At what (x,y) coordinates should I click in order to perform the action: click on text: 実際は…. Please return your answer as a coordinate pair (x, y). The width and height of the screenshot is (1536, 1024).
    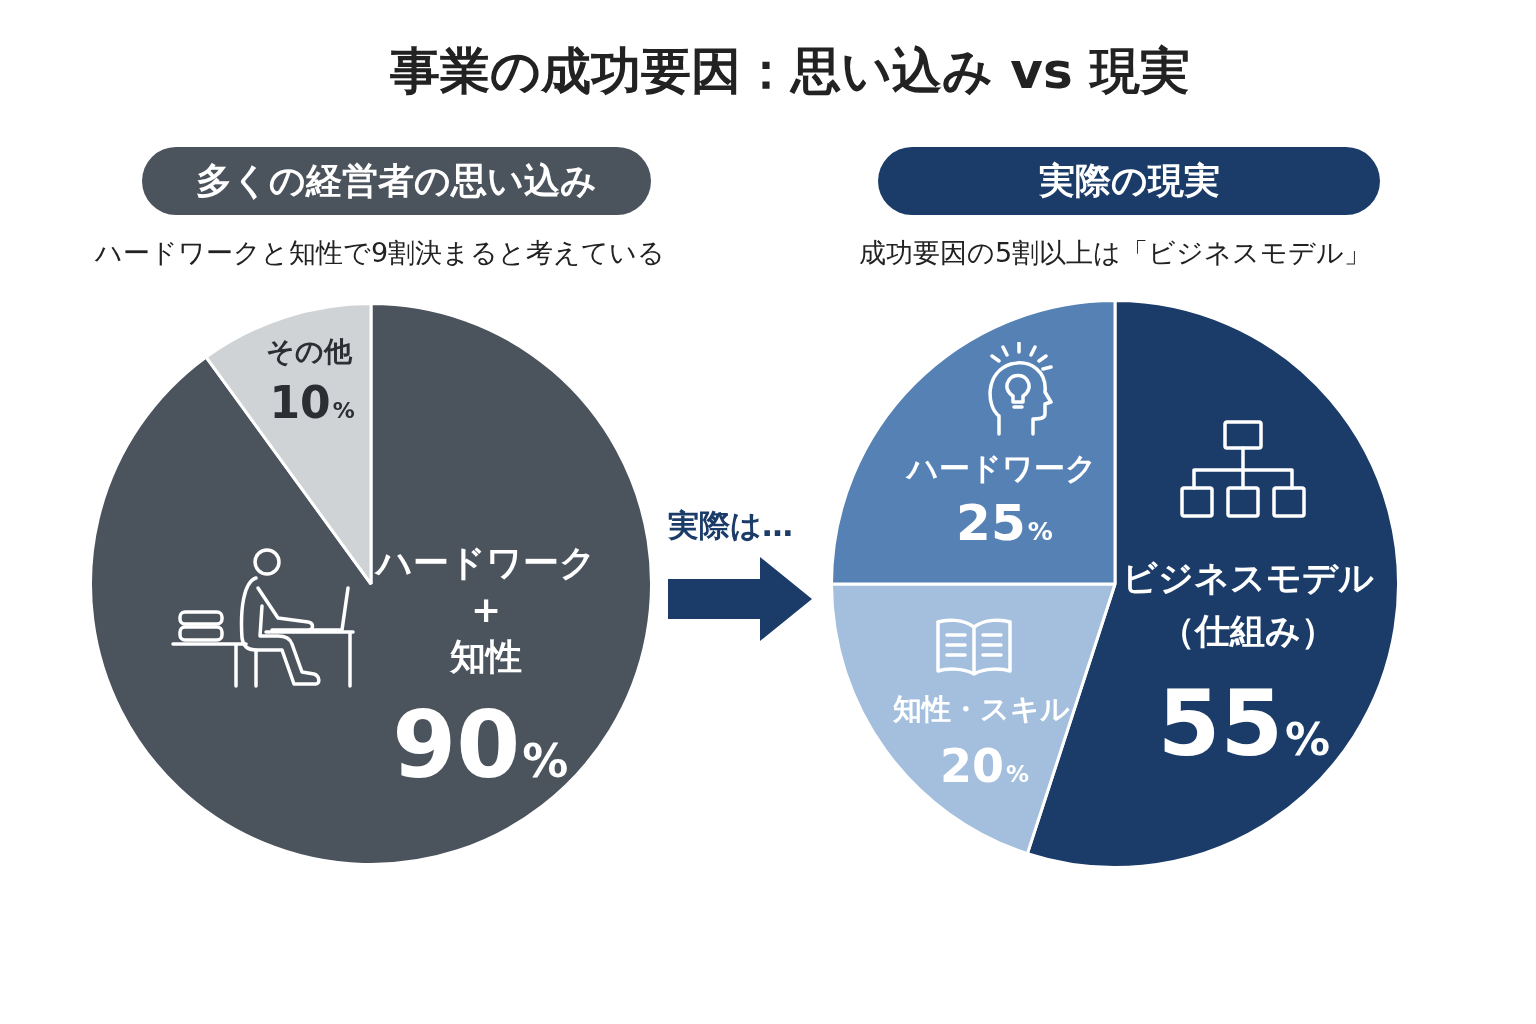
    Looking at the image, I should click on (730, 525).